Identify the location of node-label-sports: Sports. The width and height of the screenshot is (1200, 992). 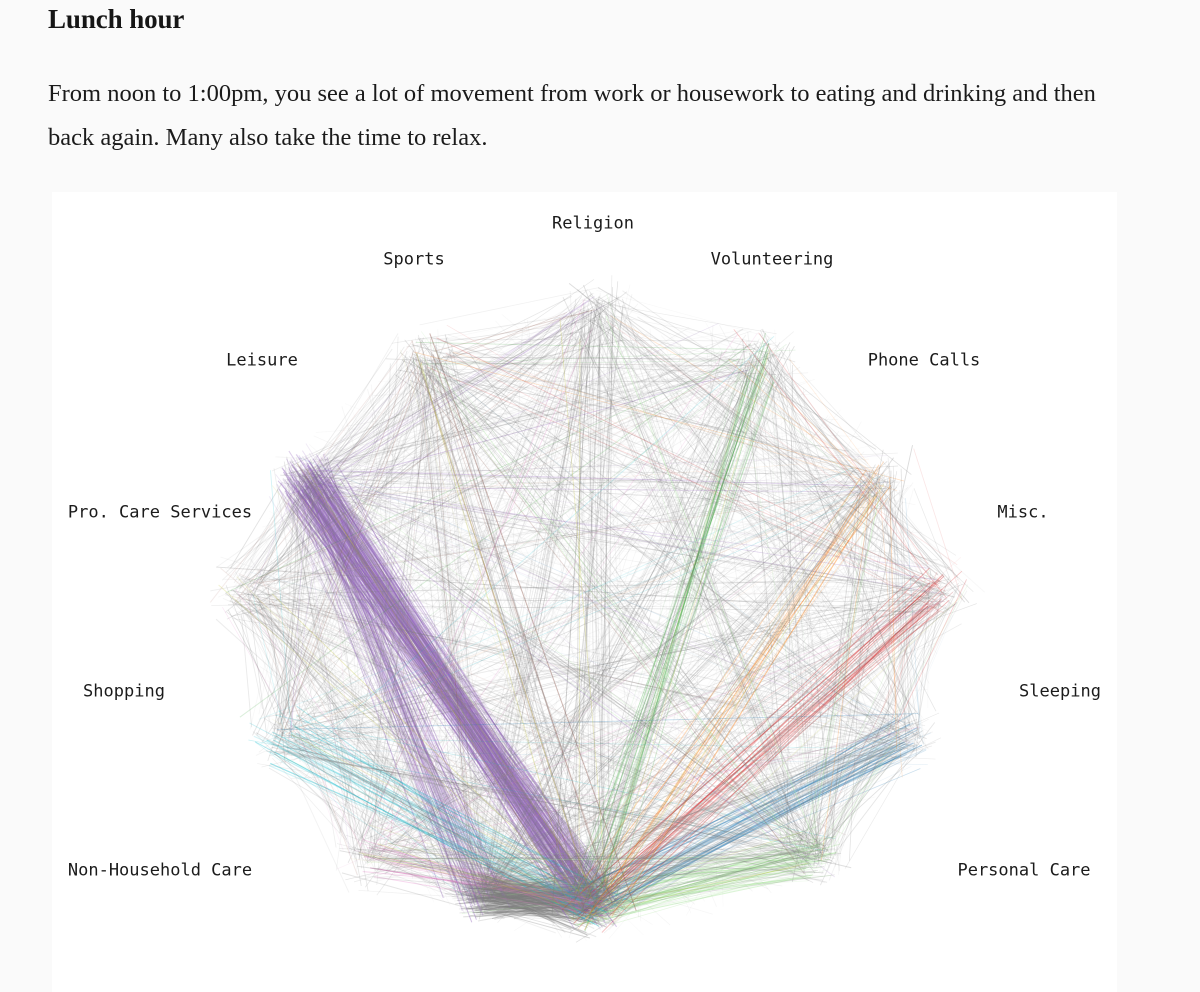
(414, 259).